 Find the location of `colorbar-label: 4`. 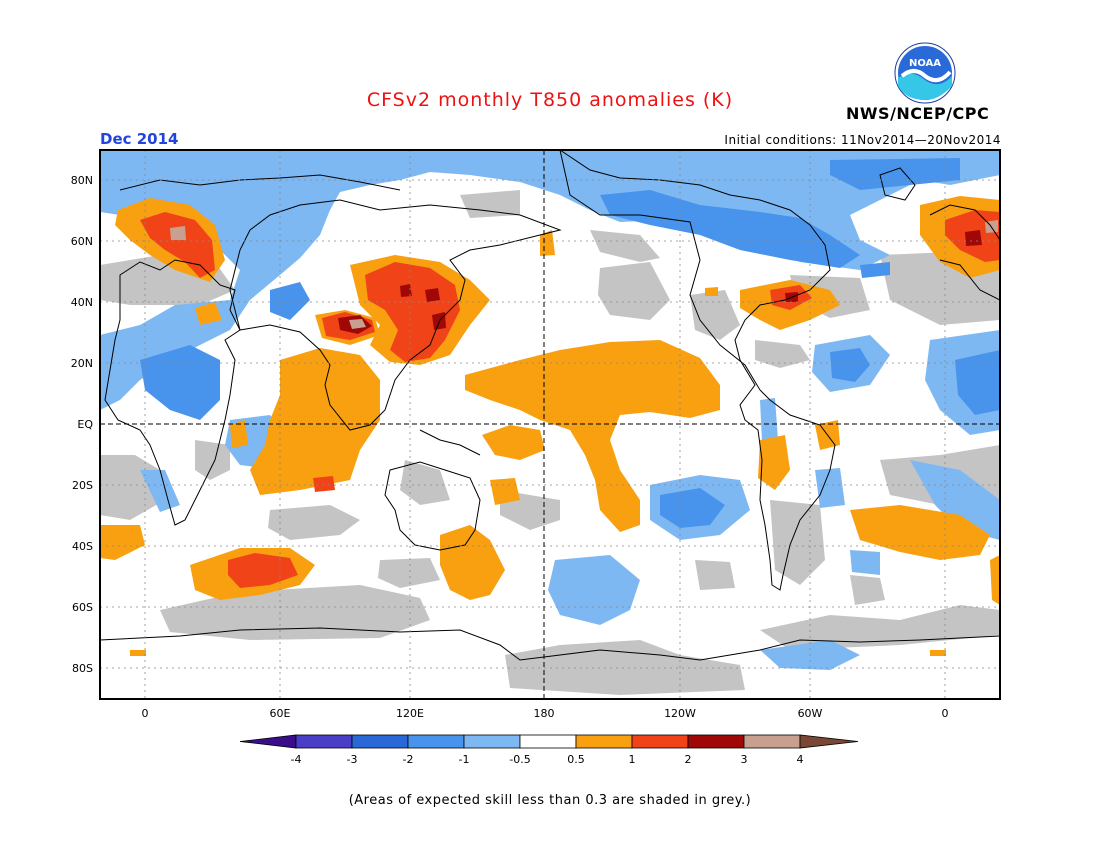

colorbar-label: 4 is located at coordinates (800, 759).